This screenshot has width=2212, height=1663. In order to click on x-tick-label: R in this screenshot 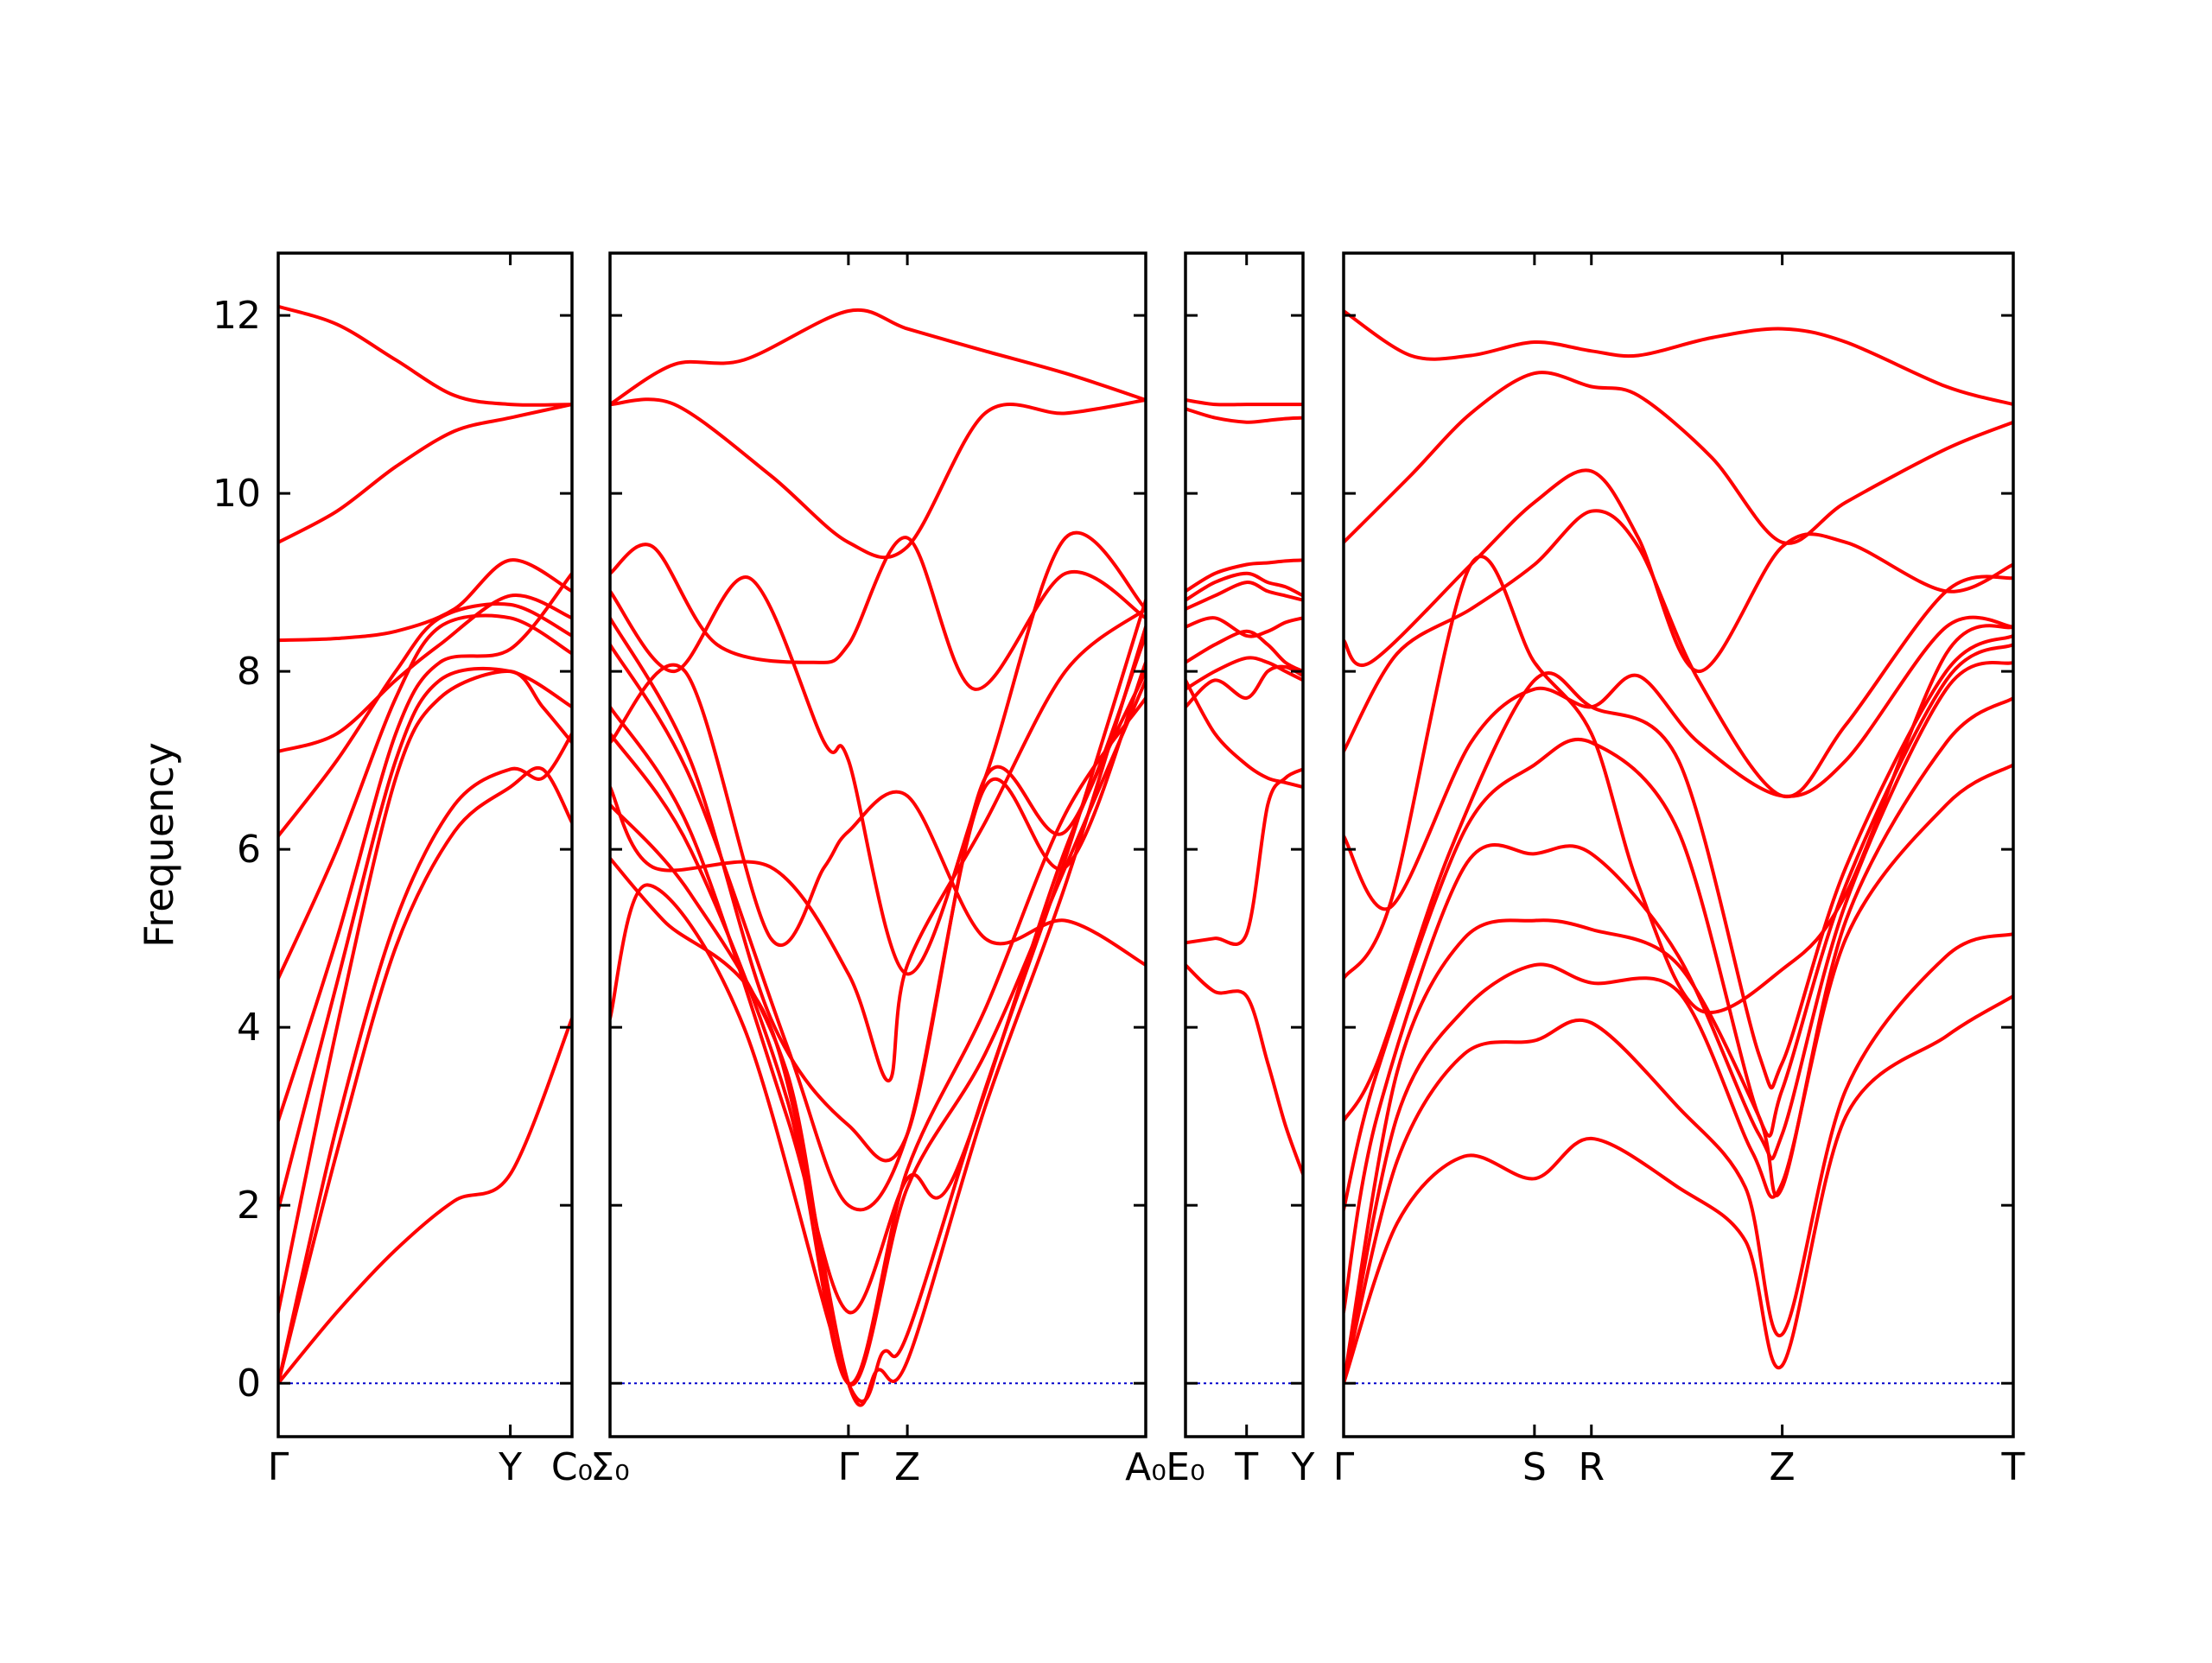, I will do `click(1591, 1467)`.